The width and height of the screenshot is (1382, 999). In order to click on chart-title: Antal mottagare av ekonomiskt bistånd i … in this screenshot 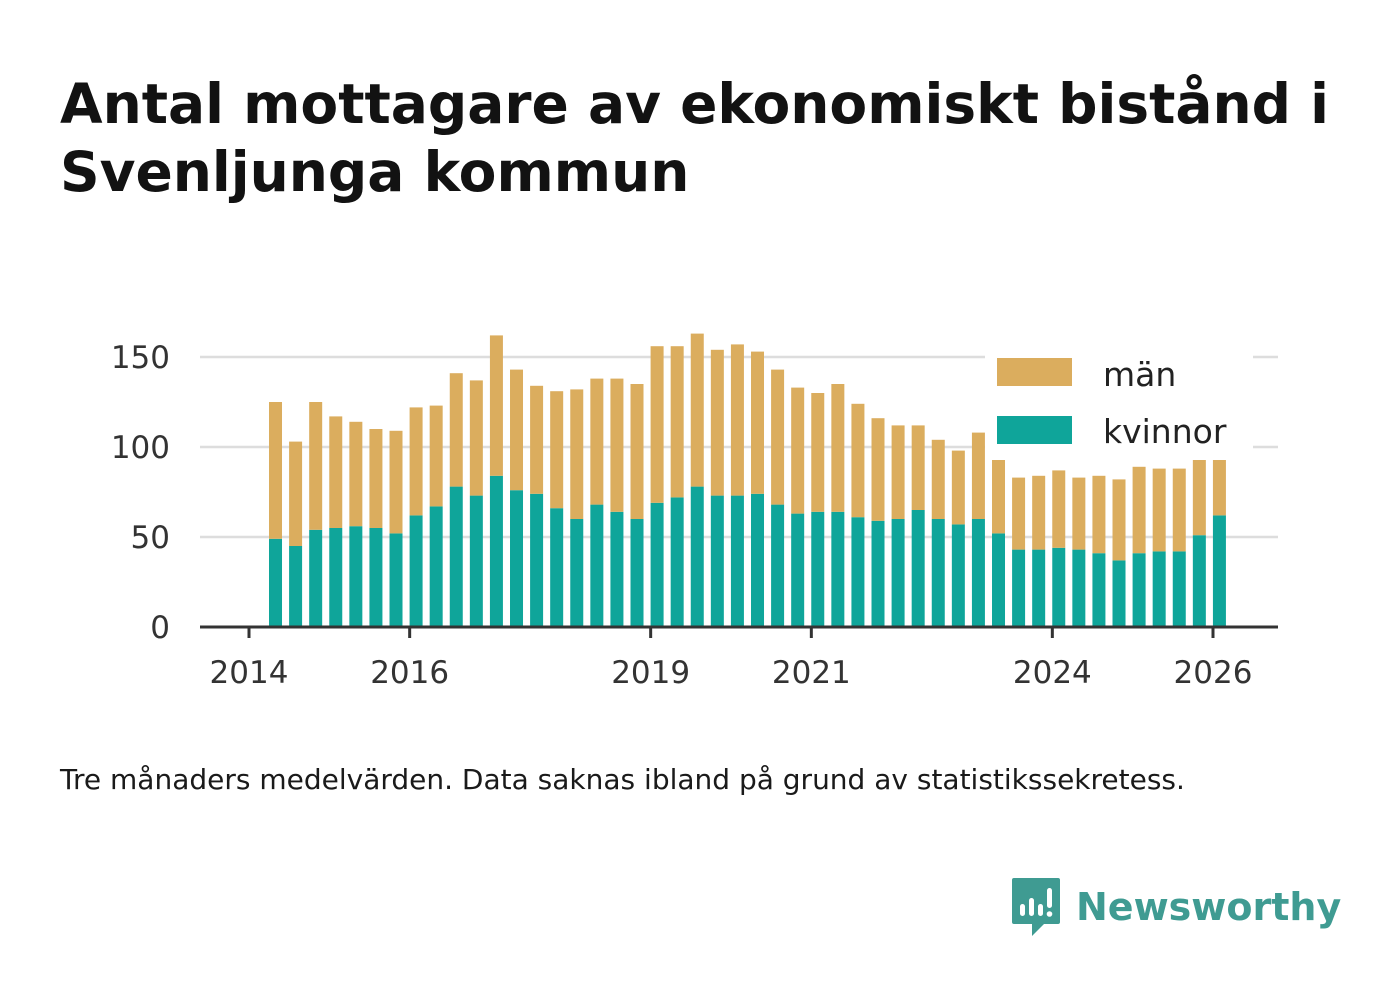, I will do `click(695, 138)`.